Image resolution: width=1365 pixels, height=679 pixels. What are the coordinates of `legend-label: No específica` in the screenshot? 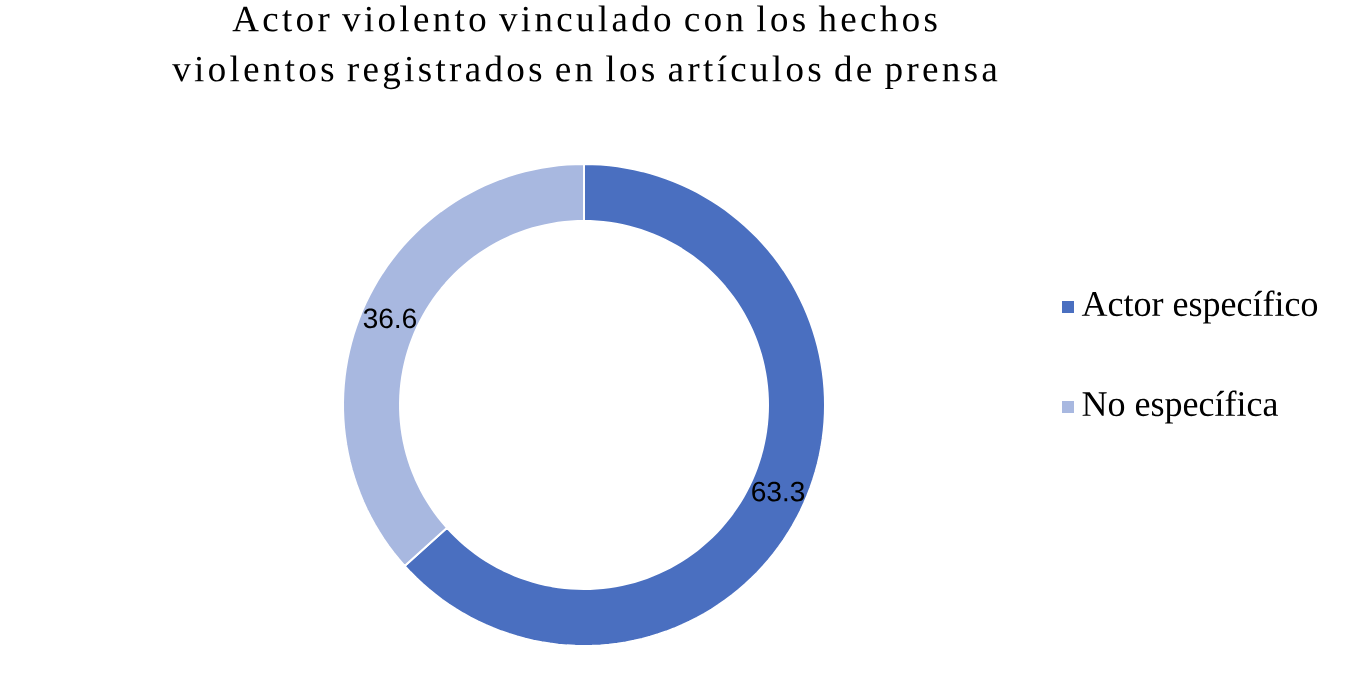 It's located at (1180, 407).